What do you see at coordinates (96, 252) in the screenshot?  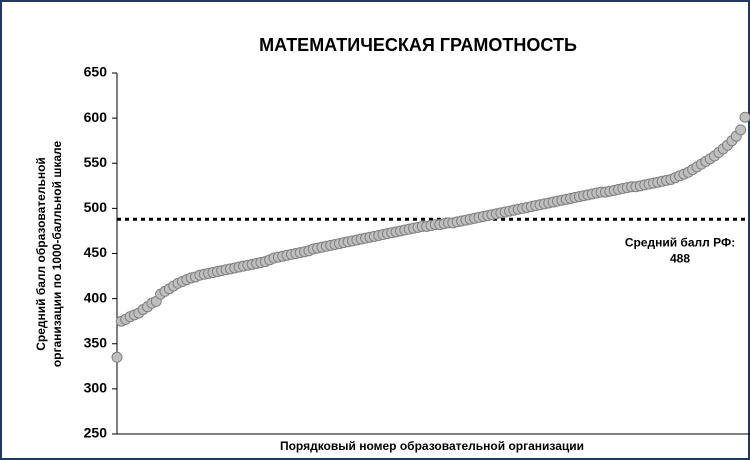 I see `y-tick-label: 450` at bounding box center [96, 252].